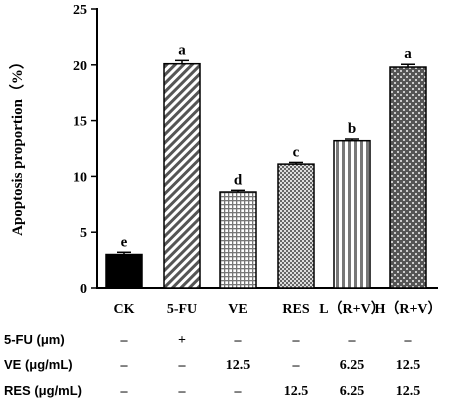 The width and height of the screenshot is (457, 403). Describe the element at coordinates (43, 390) in the screenshot. I see `table-row-label: RES (μg/mL)` at that location.